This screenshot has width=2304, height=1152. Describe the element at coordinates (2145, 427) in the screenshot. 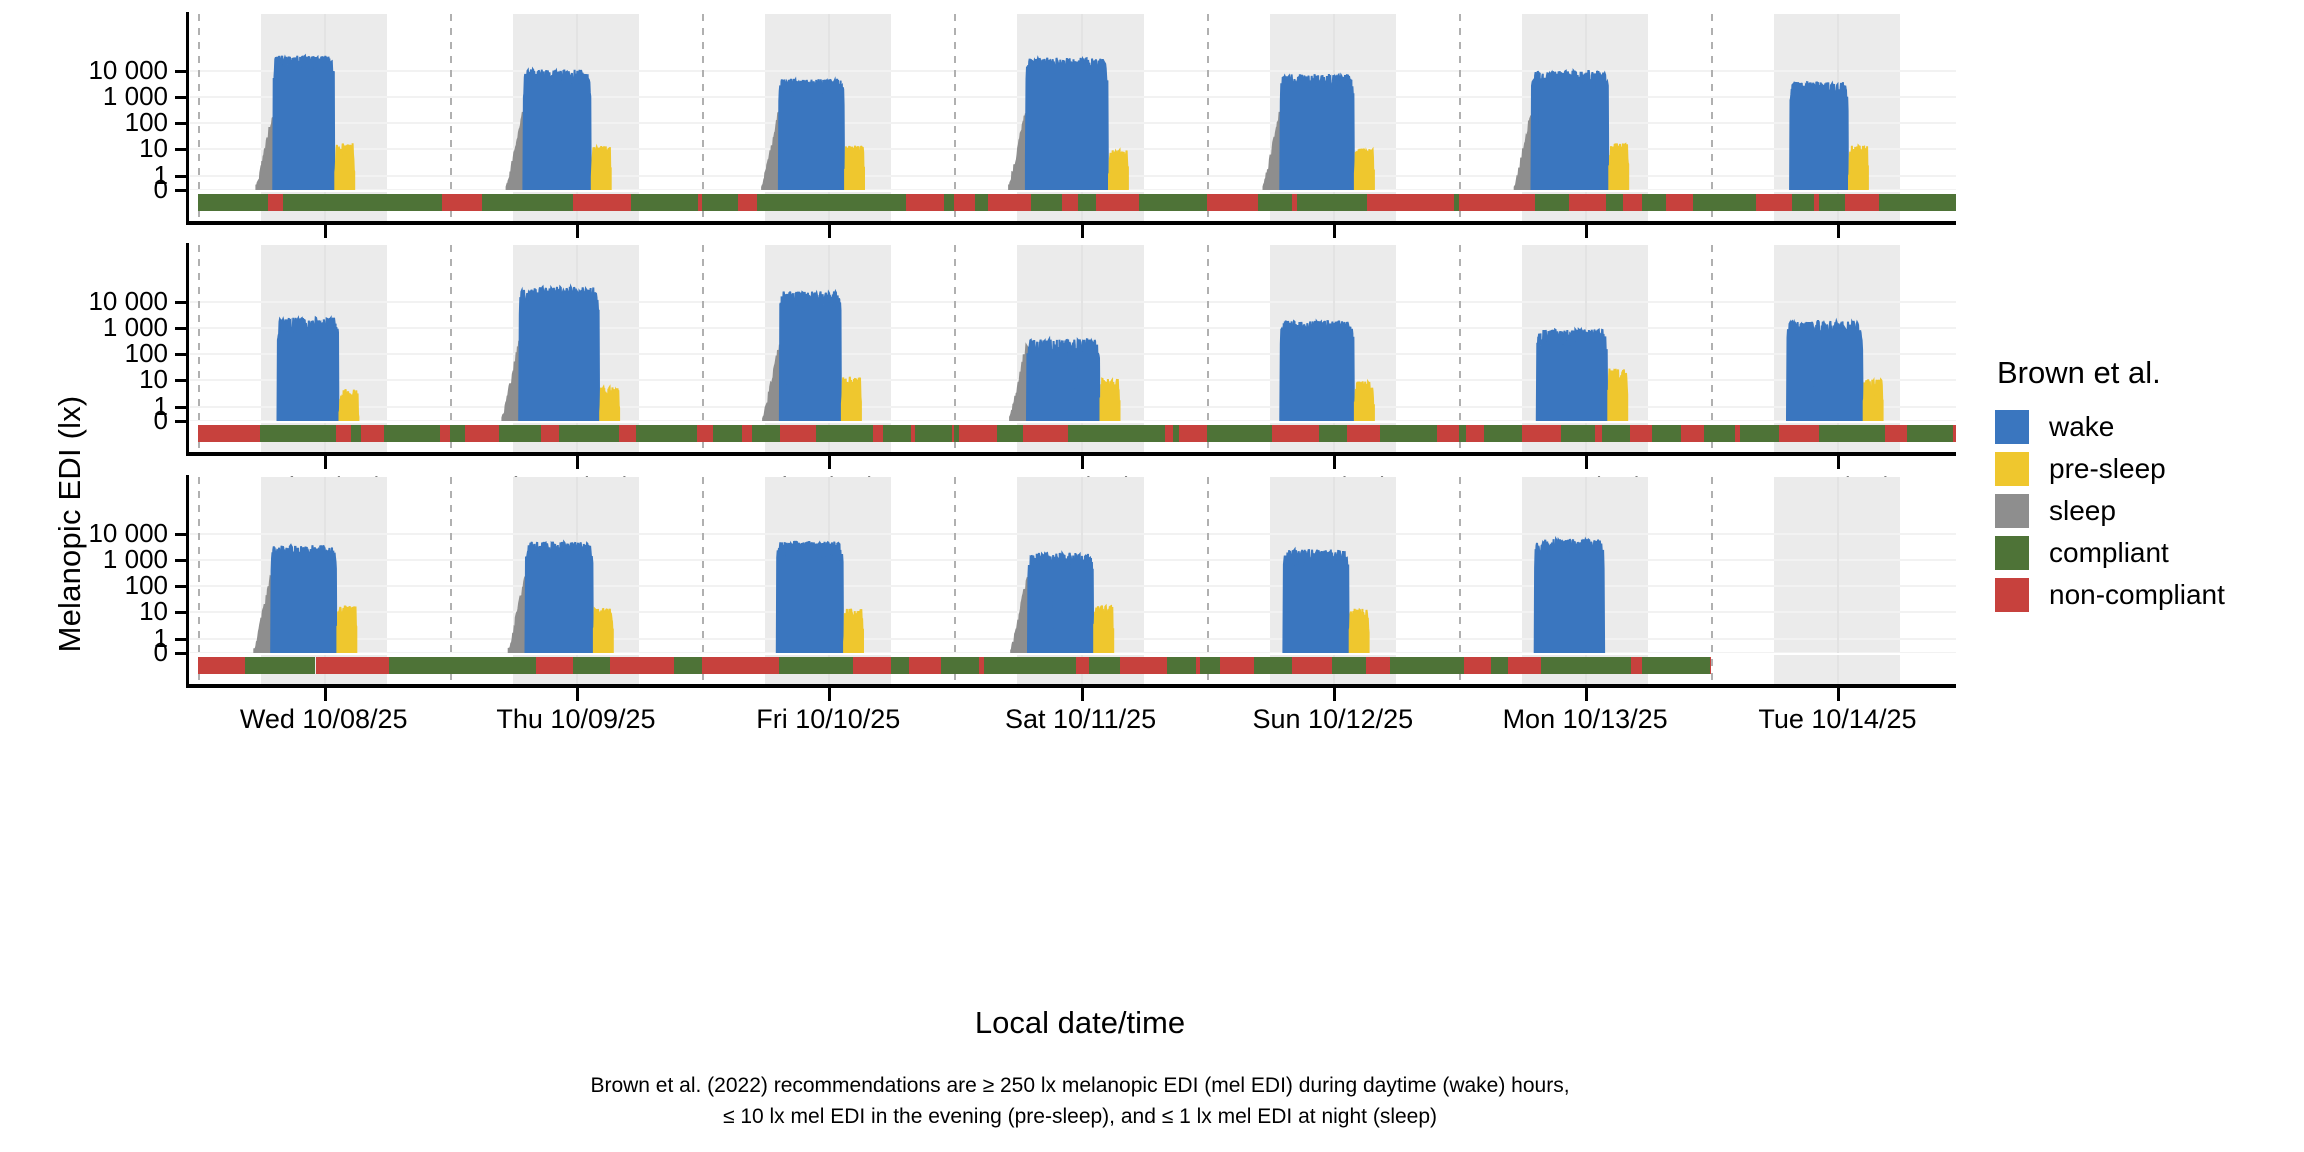

I see `legend-item-wake: wake` at that location.